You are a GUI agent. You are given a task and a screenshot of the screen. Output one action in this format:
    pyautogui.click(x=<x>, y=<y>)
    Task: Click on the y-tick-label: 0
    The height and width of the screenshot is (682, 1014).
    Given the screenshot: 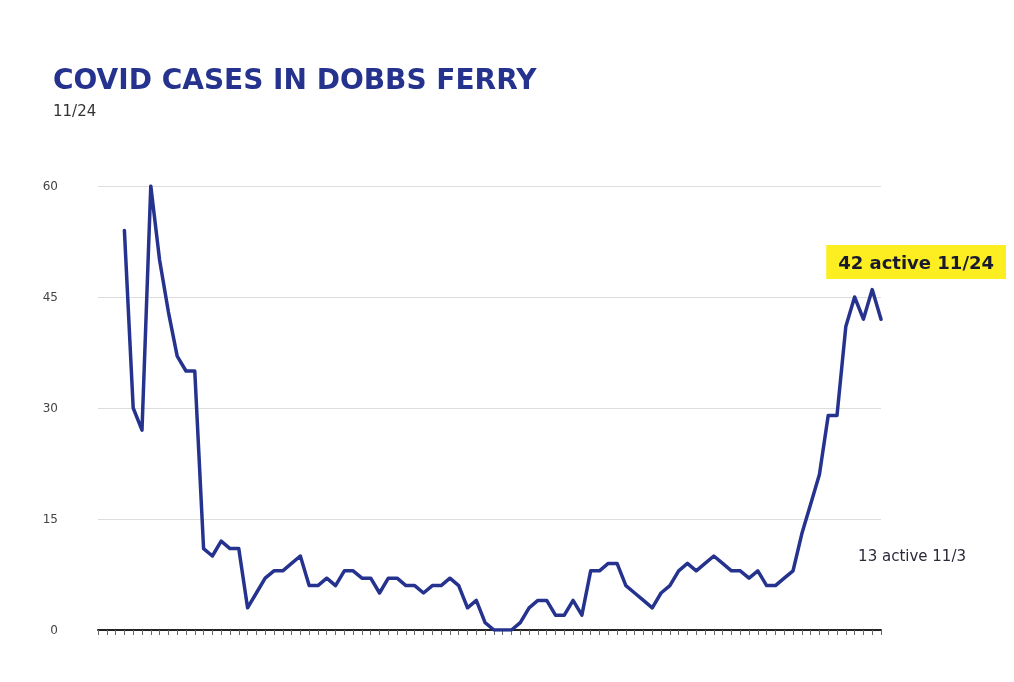 What is the action you would take?
    pyautogui.click(x=54, y=630)
    